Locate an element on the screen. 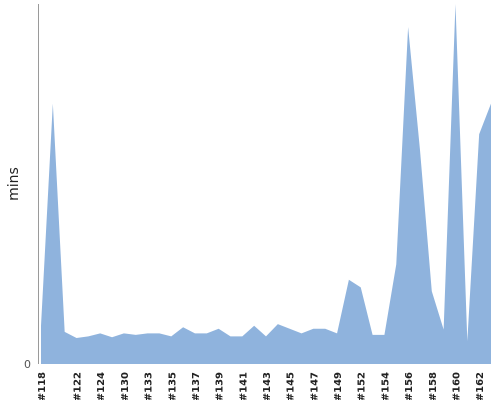  x-tick-label: #135 is located at coordinates (172, 386).